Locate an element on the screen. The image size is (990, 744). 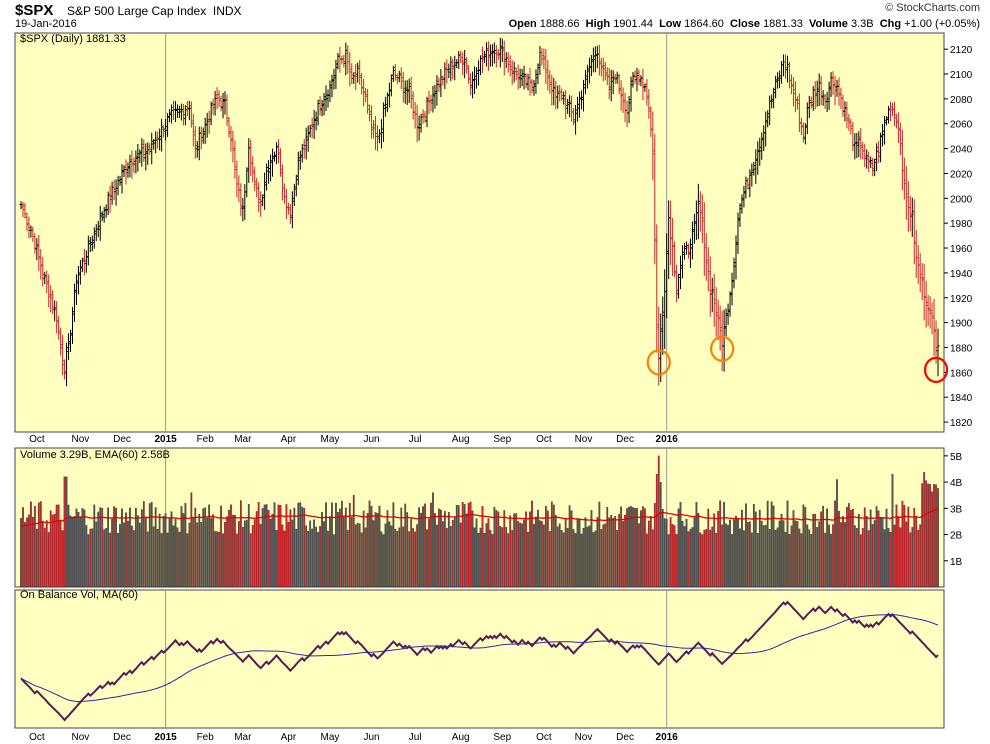
y-tick-label: 2060 is located at coordinates (961, 125).